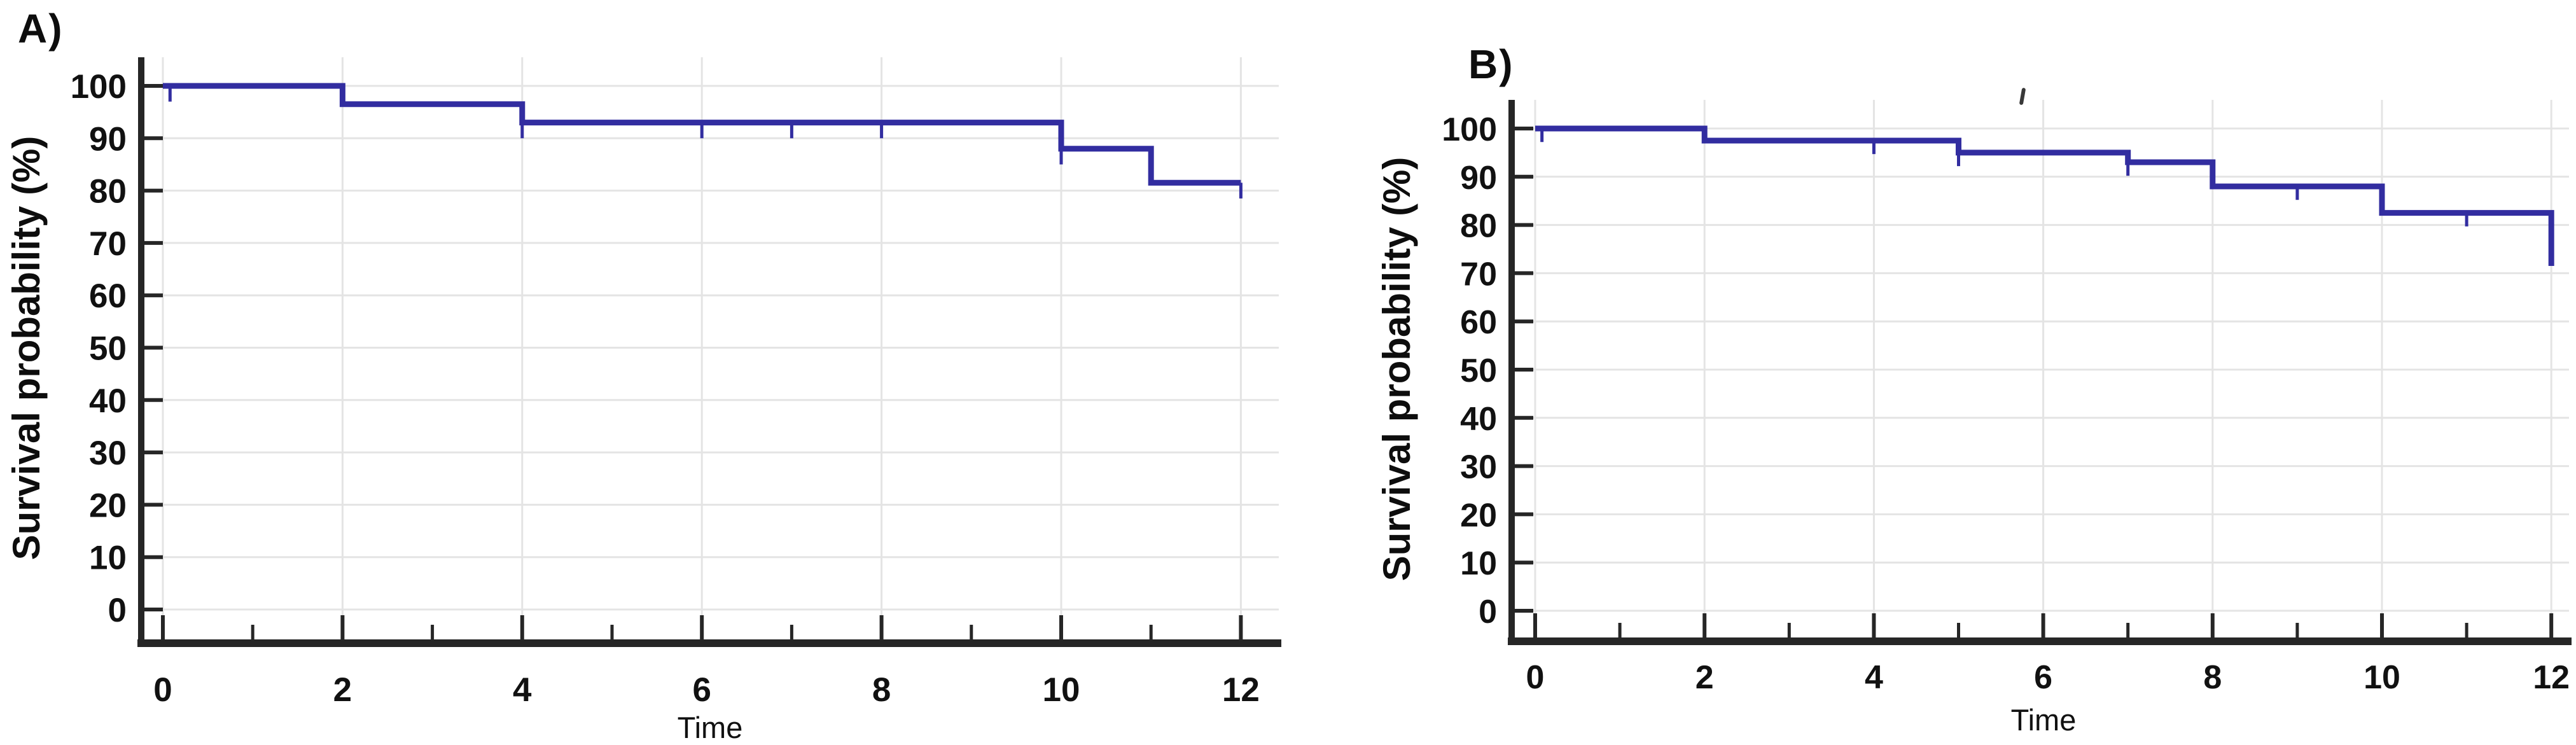 This screenshot has height=745, width=2576. I want to click on panel-a-y-axis-title: Survival probability (%), so click(26, 348).